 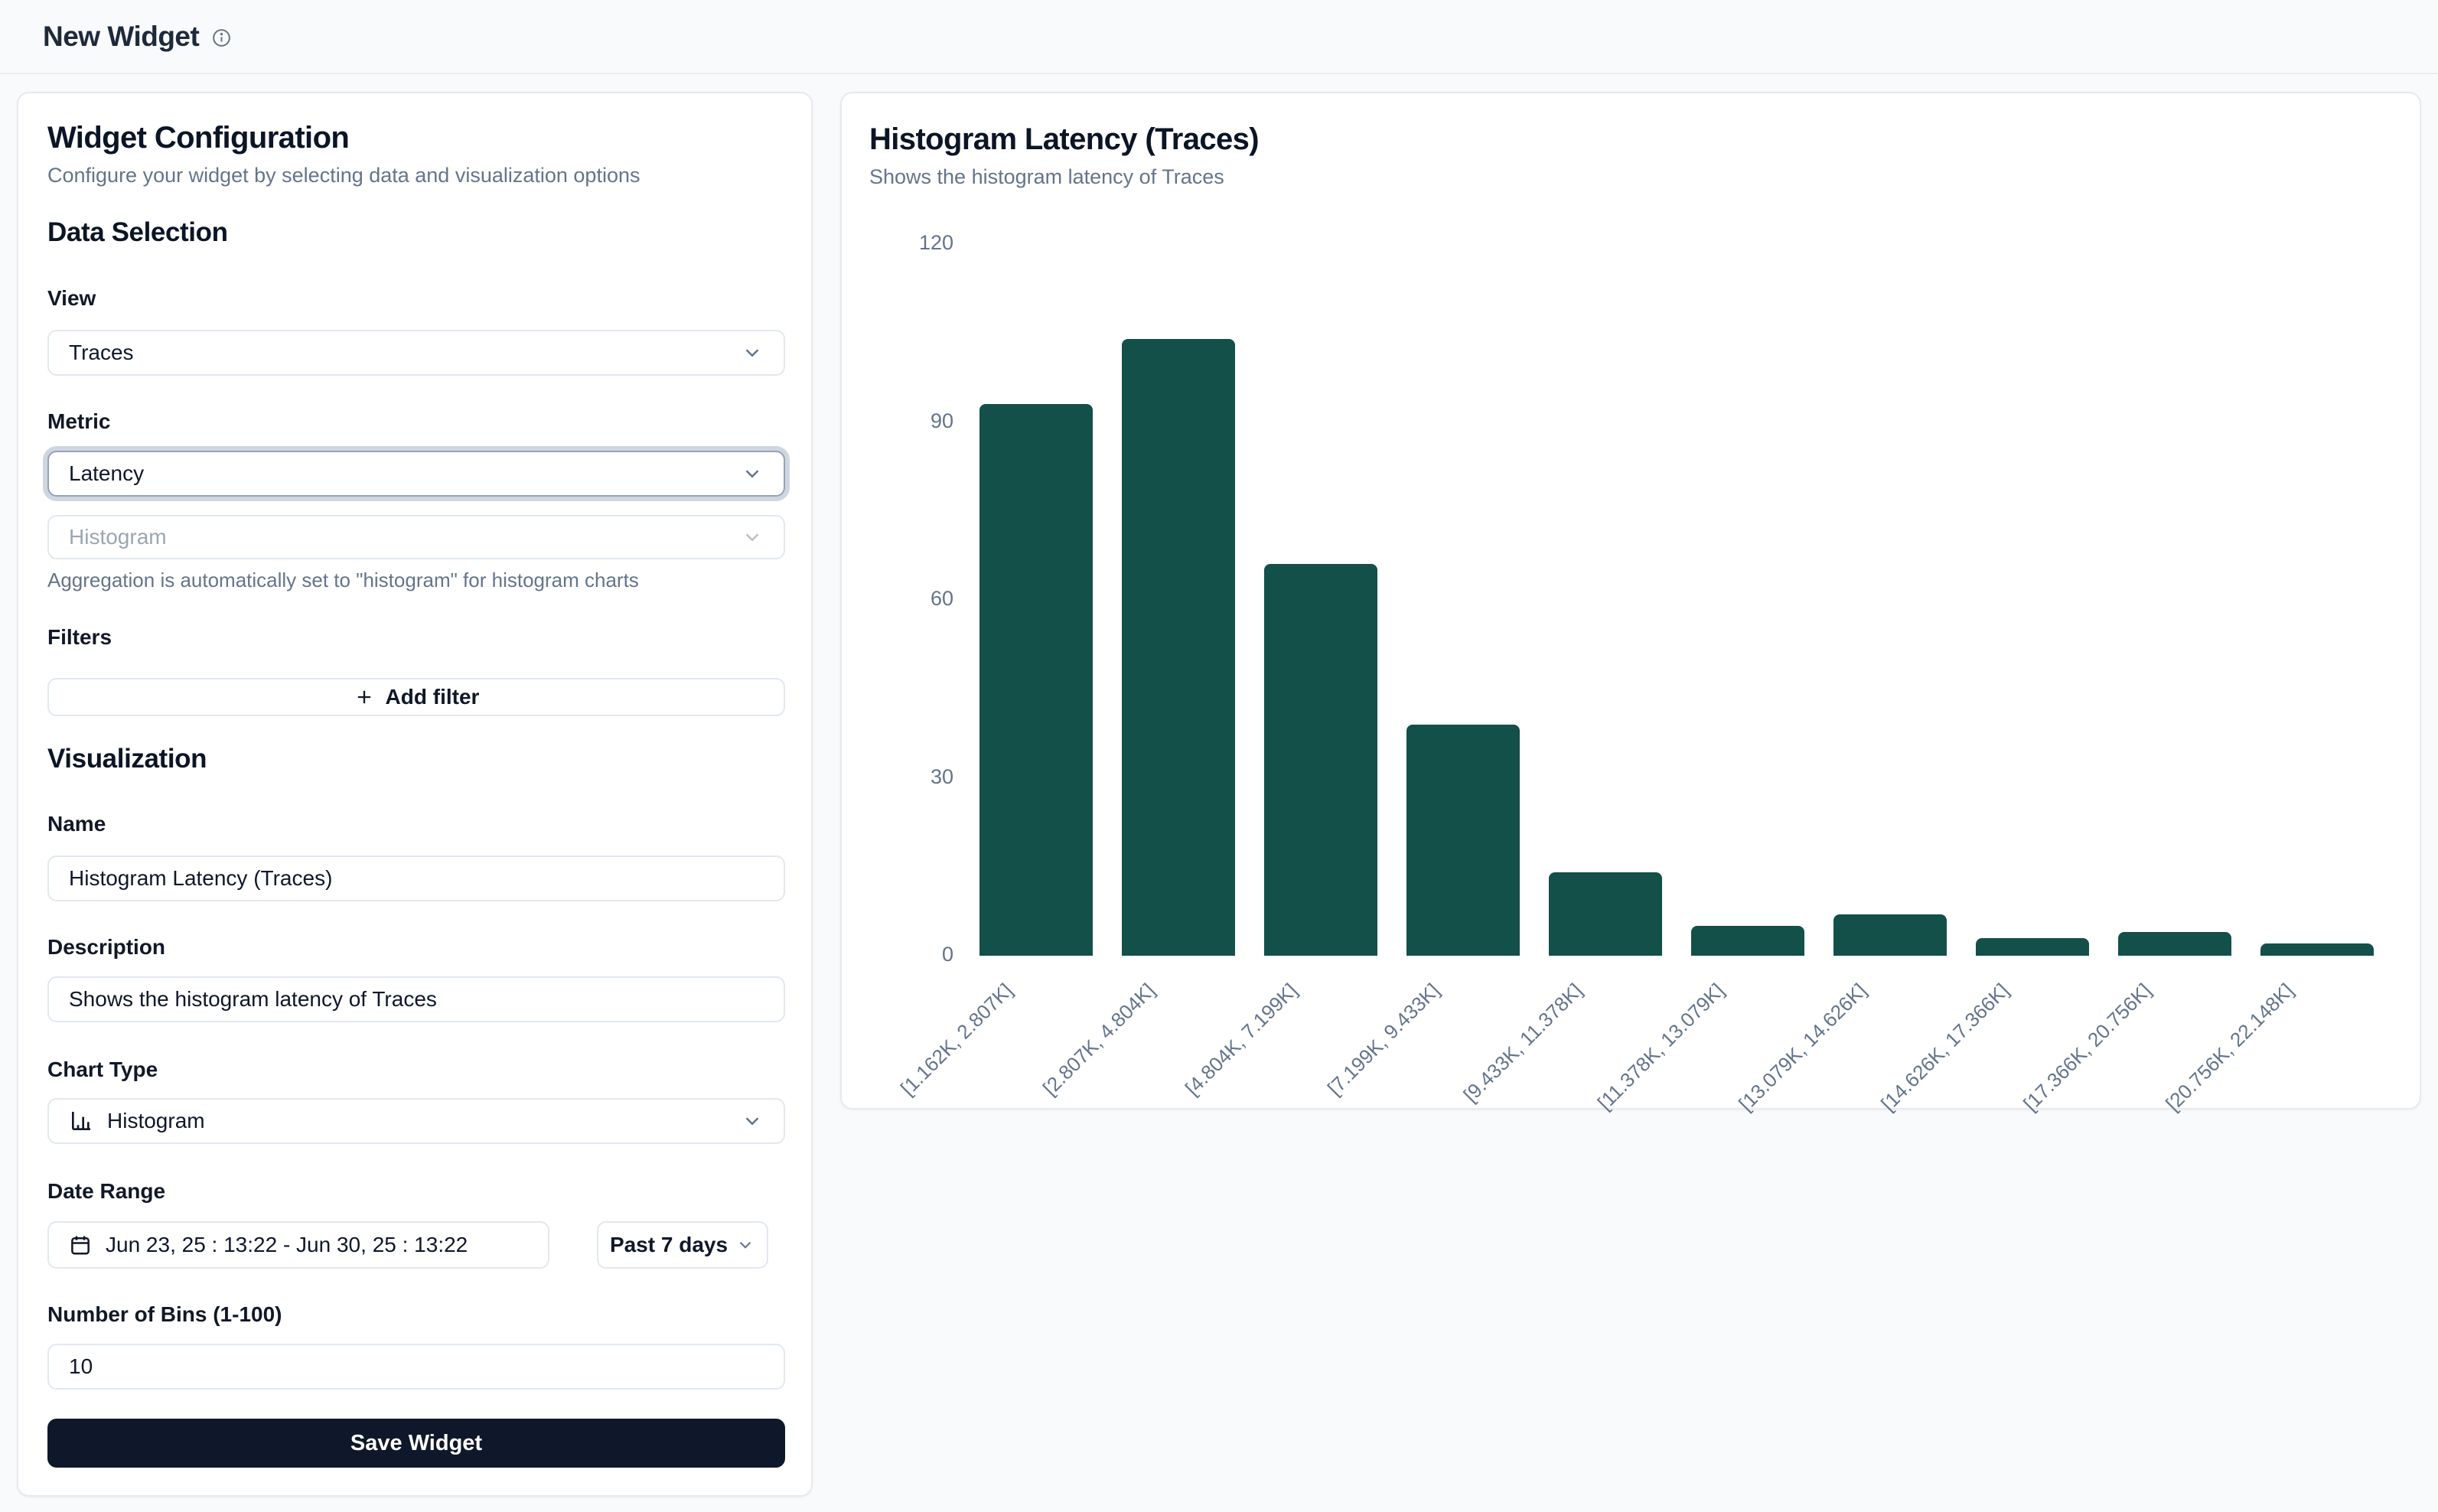 I want to click on date-range-label: Date Range, so click(x=107, y=1191).